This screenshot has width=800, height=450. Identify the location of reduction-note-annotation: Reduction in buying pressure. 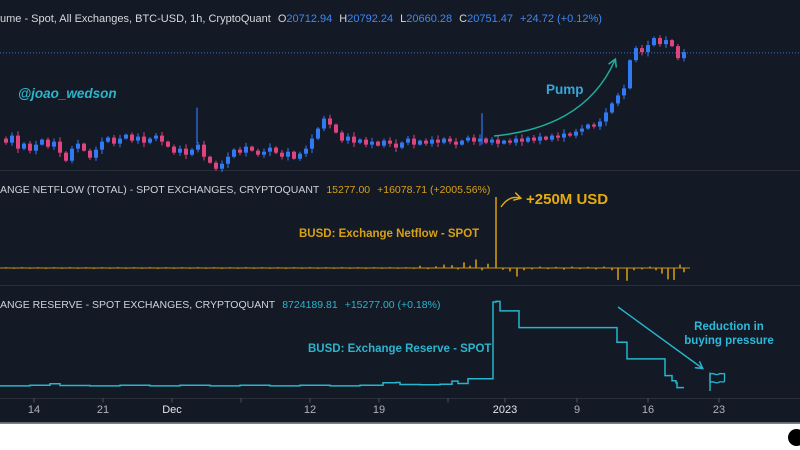
(729, 334).